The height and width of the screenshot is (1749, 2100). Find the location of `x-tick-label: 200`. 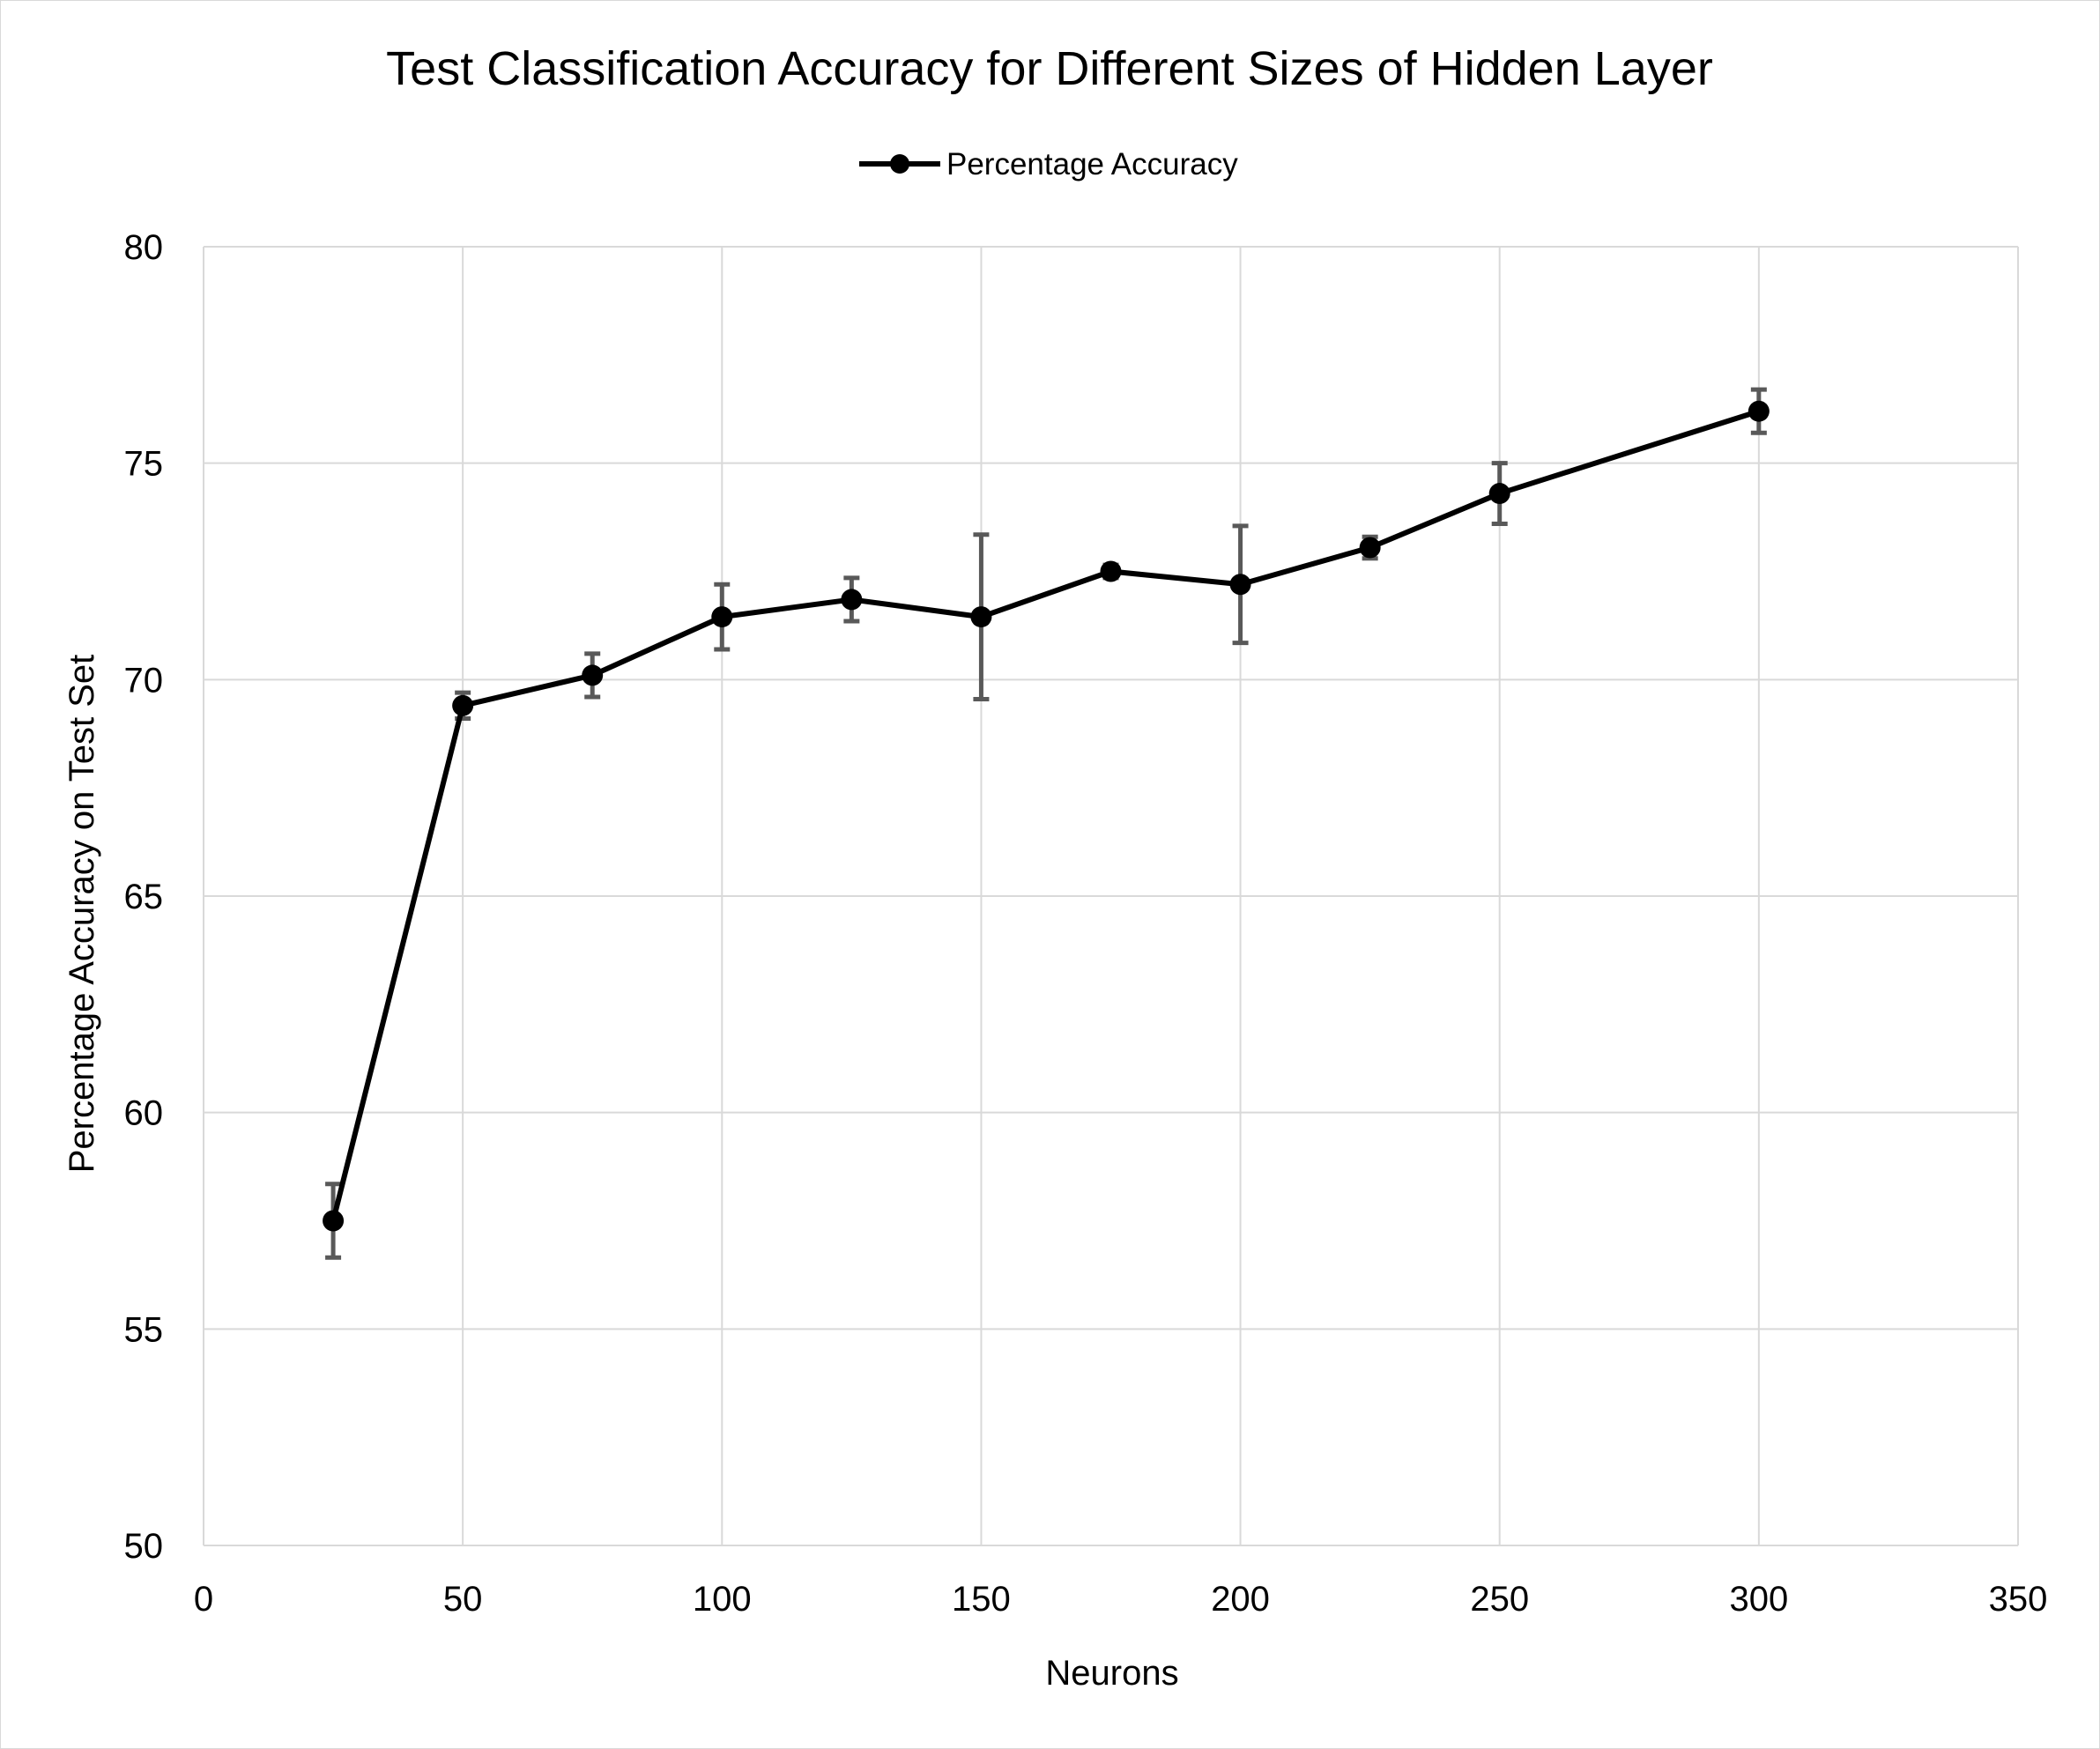

x-tick-label: 200 is located at coordinates (1240, 1599).